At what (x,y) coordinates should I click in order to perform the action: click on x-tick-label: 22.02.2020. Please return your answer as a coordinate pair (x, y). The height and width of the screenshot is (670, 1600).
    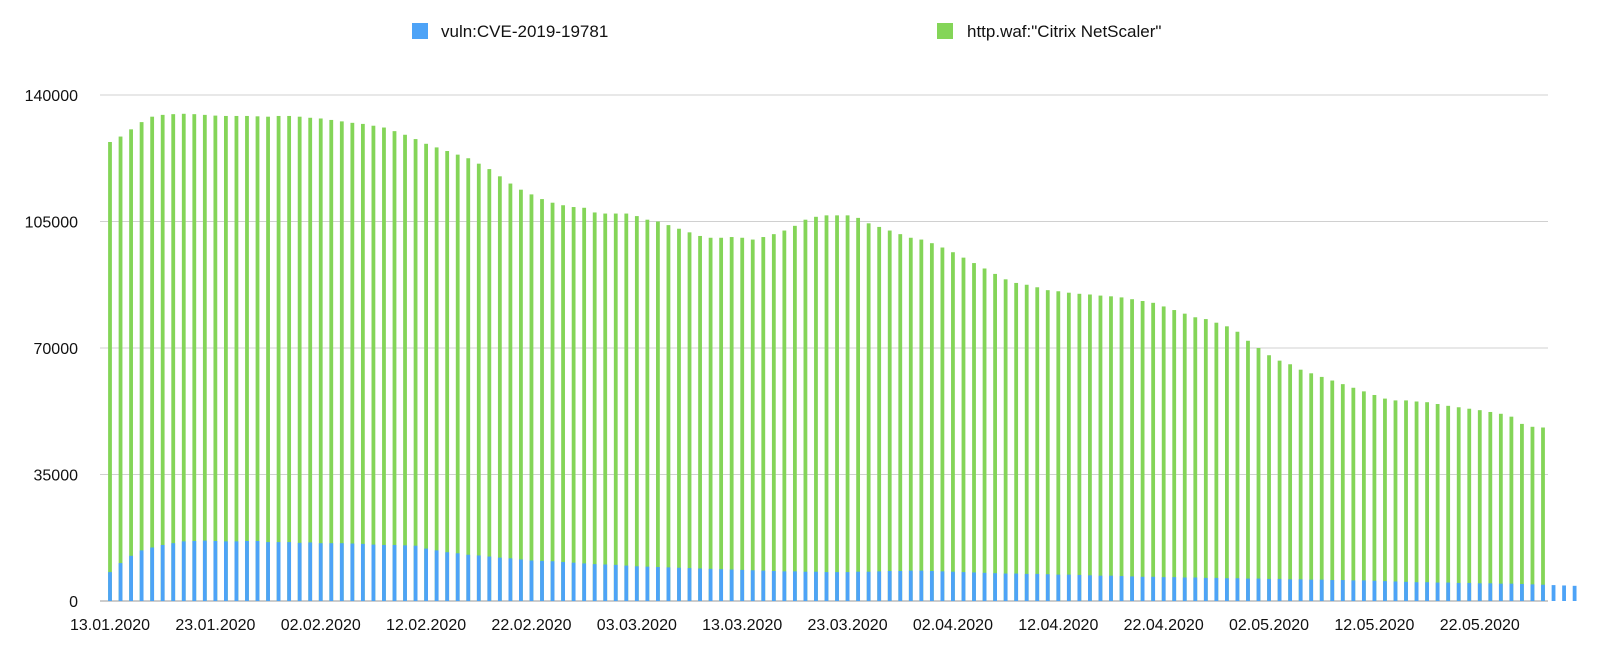
    Looking at the image, I should click on (531, 625).